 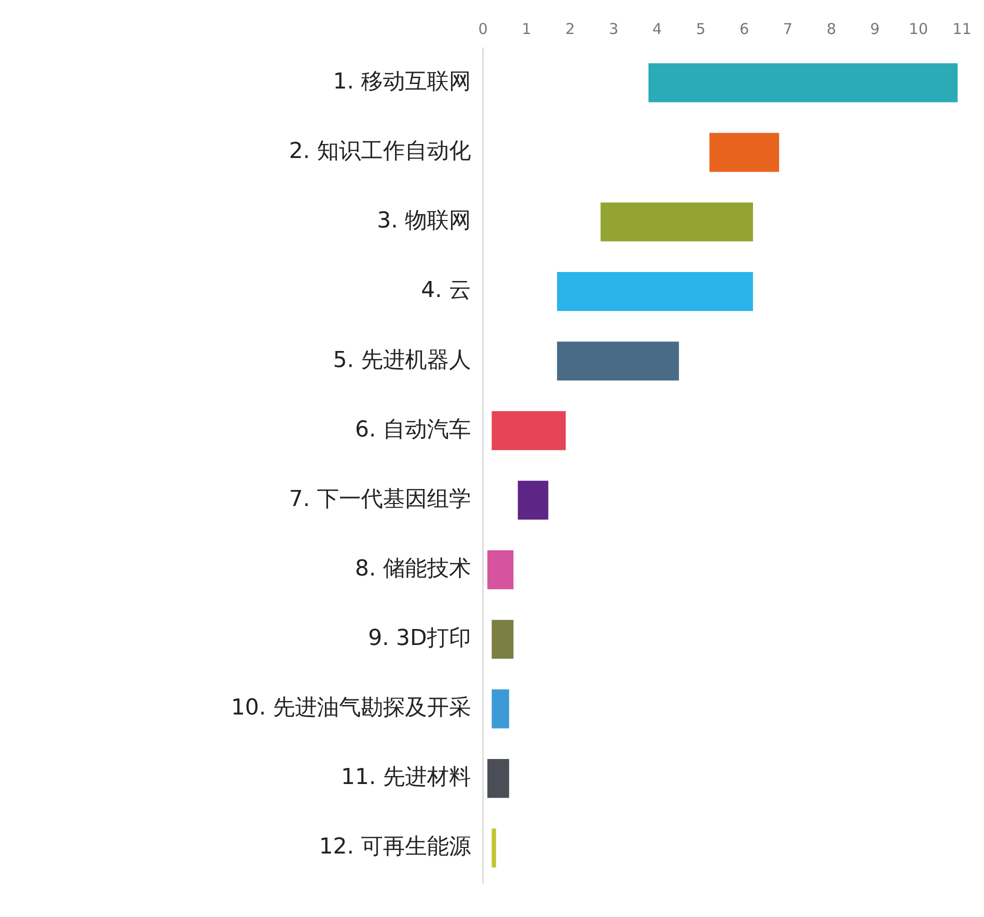 I want to click on x-tick-label: 8, so click(x=831, y=29).